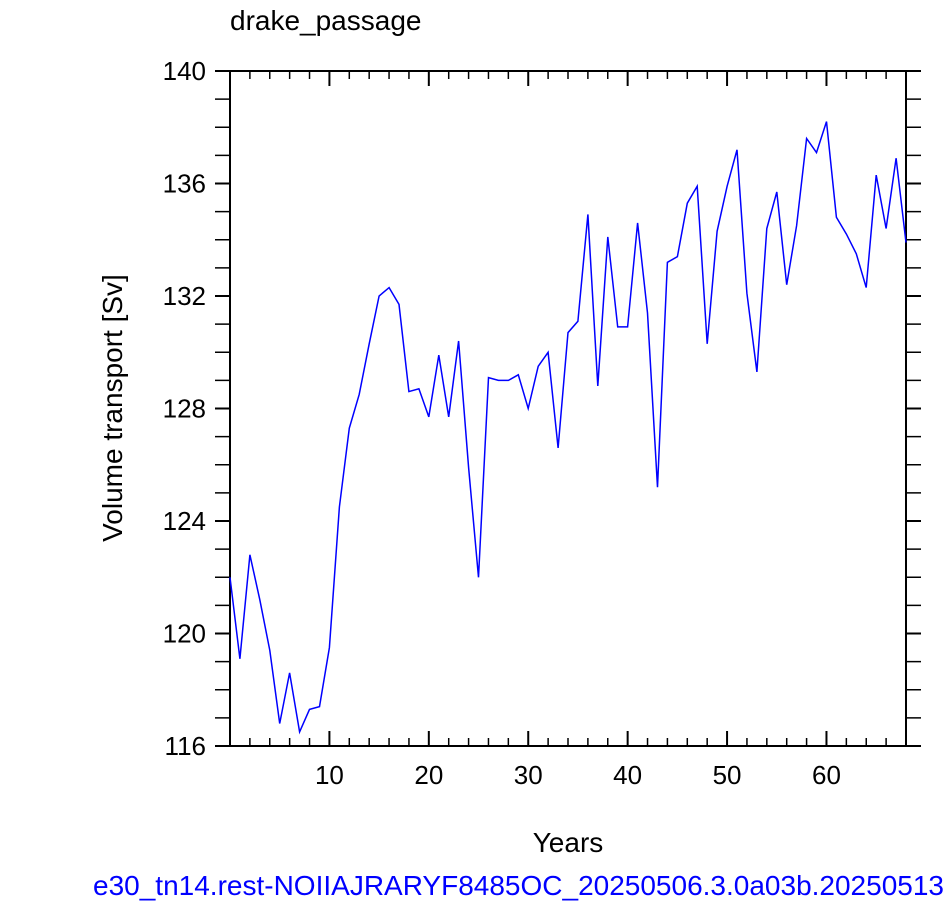 Image resolution: width=944 pixels, height=912 pixels. What do you see at coordinates (727, 775) in the screenshot?
I see `x-tick-label: 50` at bounding box center [727, 775].